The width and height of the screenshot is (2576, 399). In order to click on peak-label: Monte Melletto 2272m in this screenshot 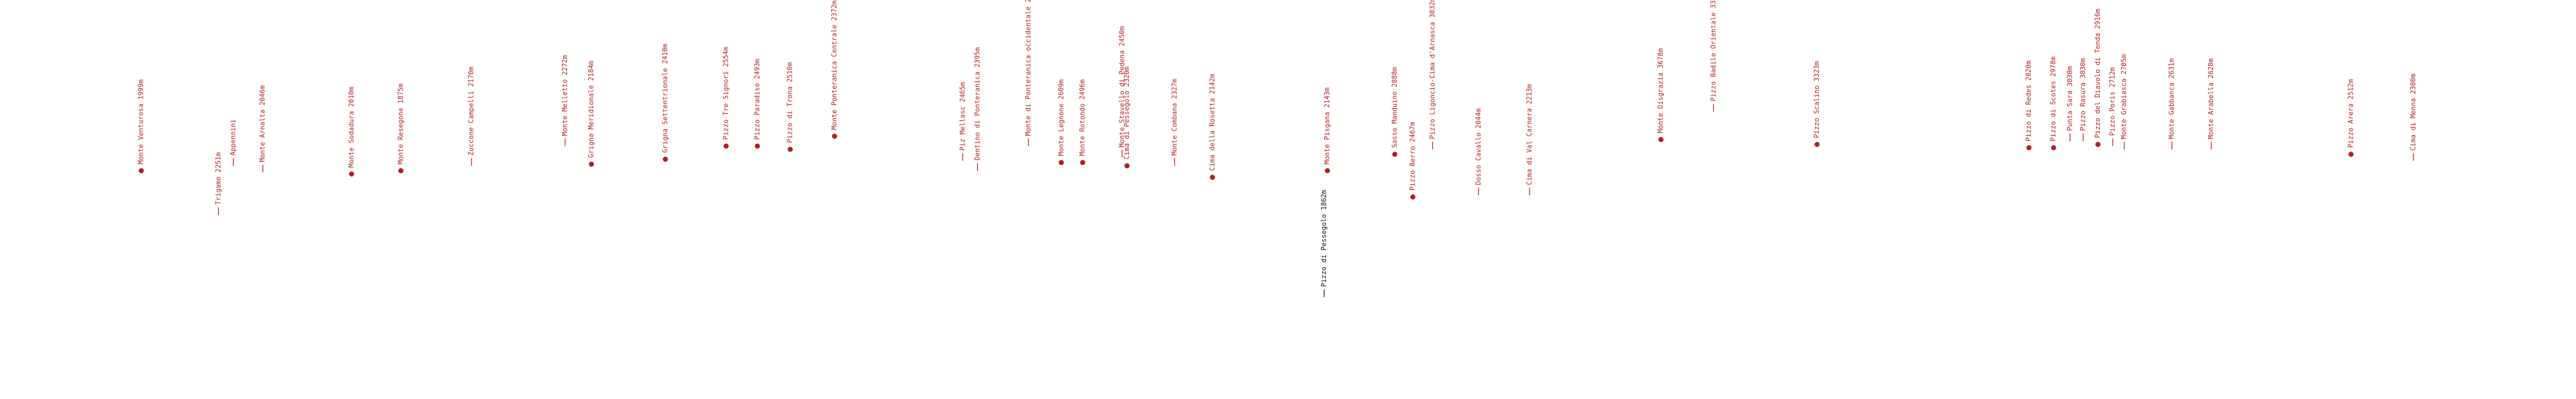, I will do `click(565, 100)`.